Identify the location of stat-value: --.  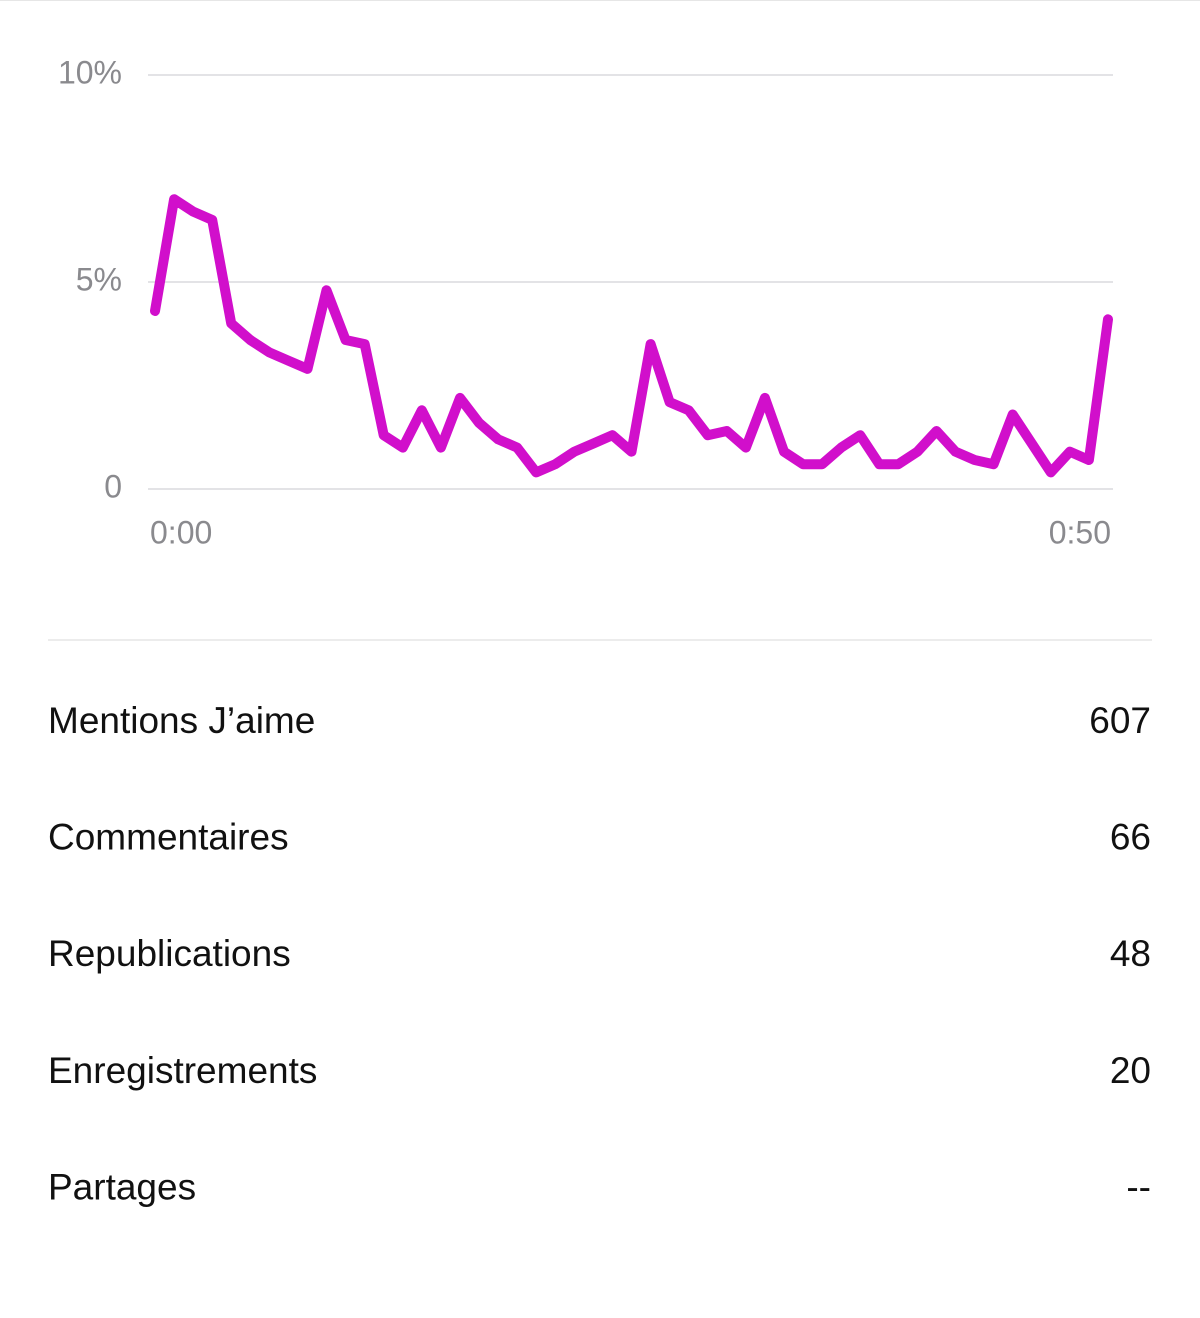
(1138, 1187).